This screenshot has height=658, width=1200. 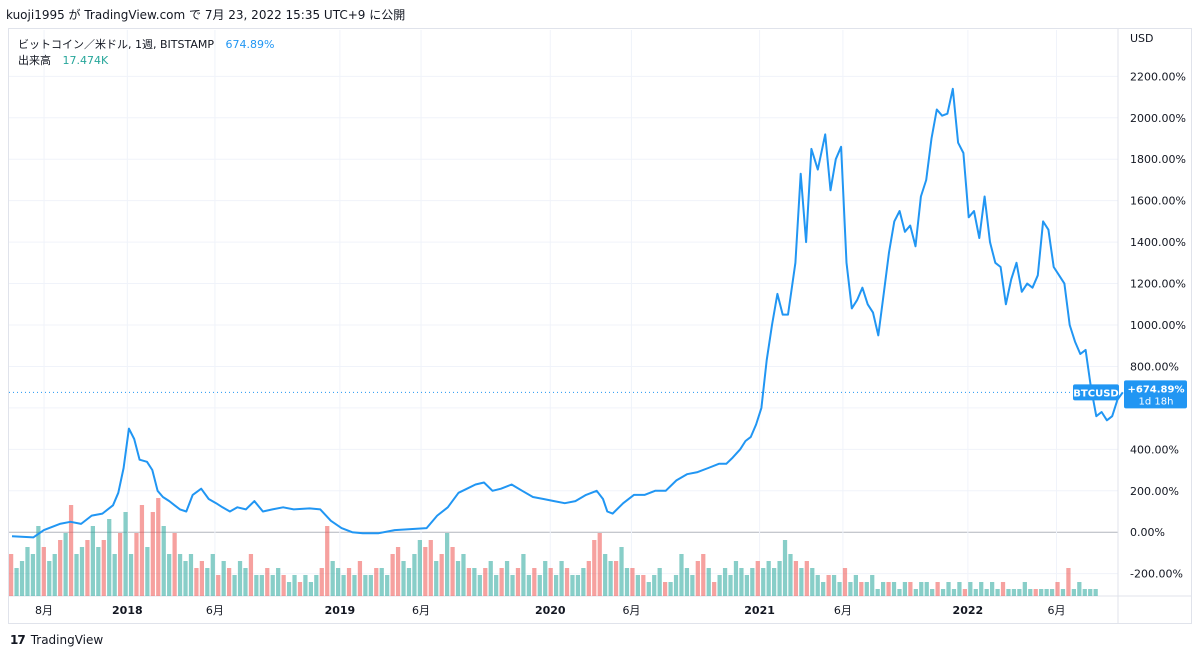 What do you see at coordinates (340, 610) in the screenshot?
I see `x-tick-label: 2019` at bounding box center [340, 610].